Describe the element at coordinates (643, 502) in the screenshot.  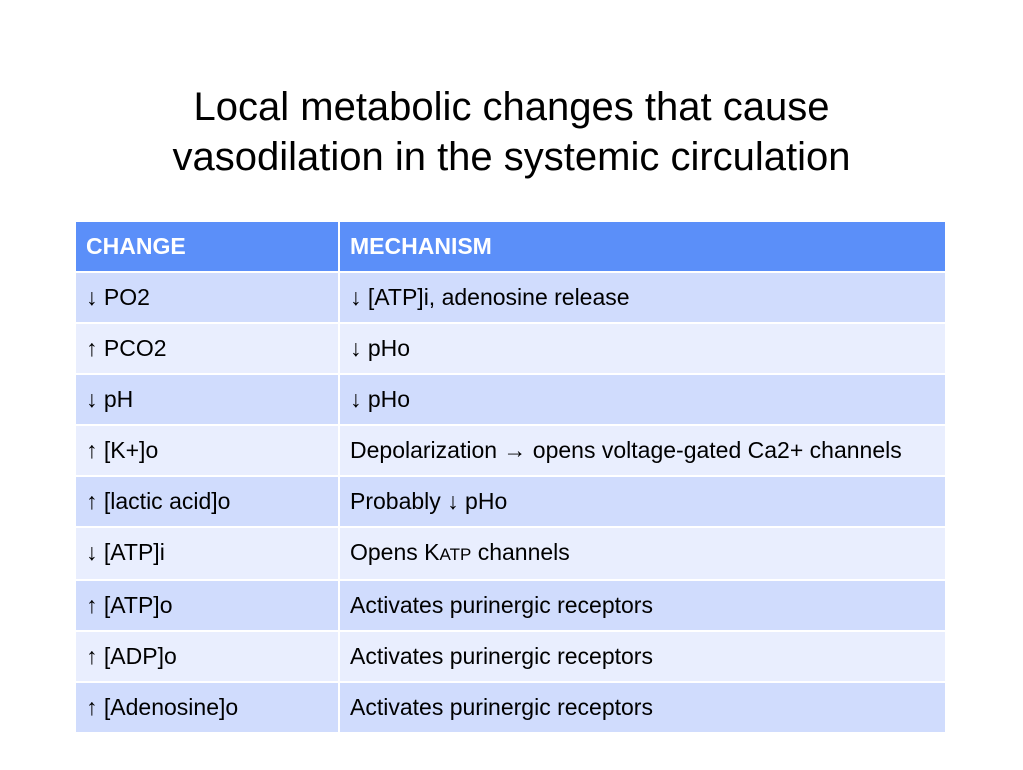
I see `mechanism-cell: Probably ↓ pHo` at that location.